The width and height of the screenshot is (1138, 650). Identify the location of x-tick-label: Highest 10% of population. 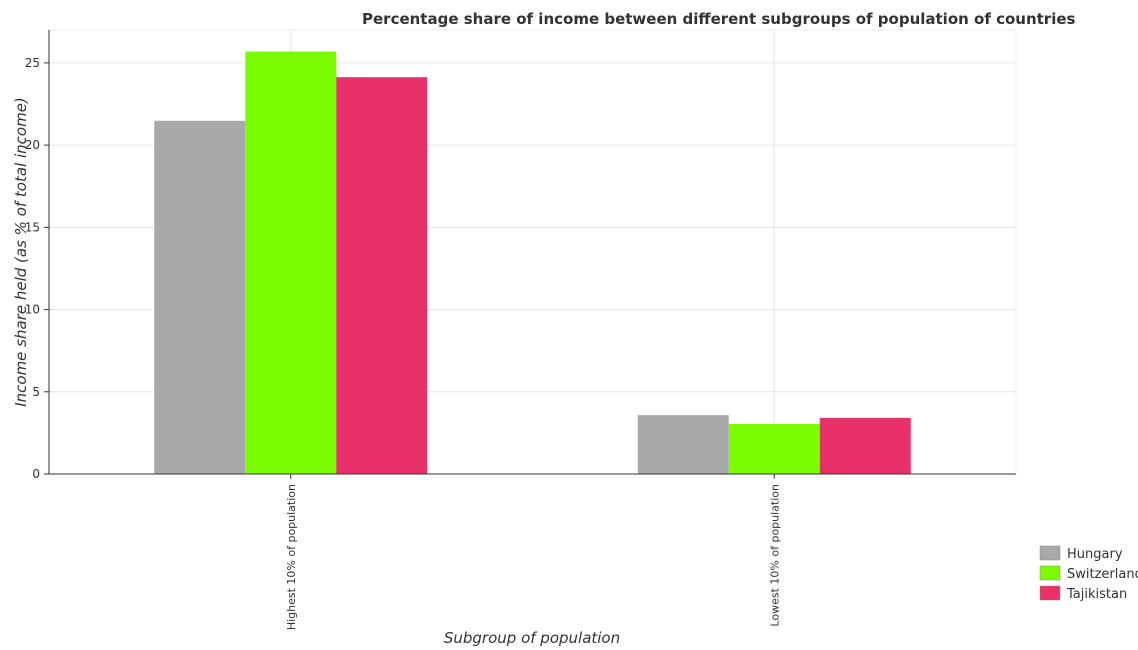
(291, 557).